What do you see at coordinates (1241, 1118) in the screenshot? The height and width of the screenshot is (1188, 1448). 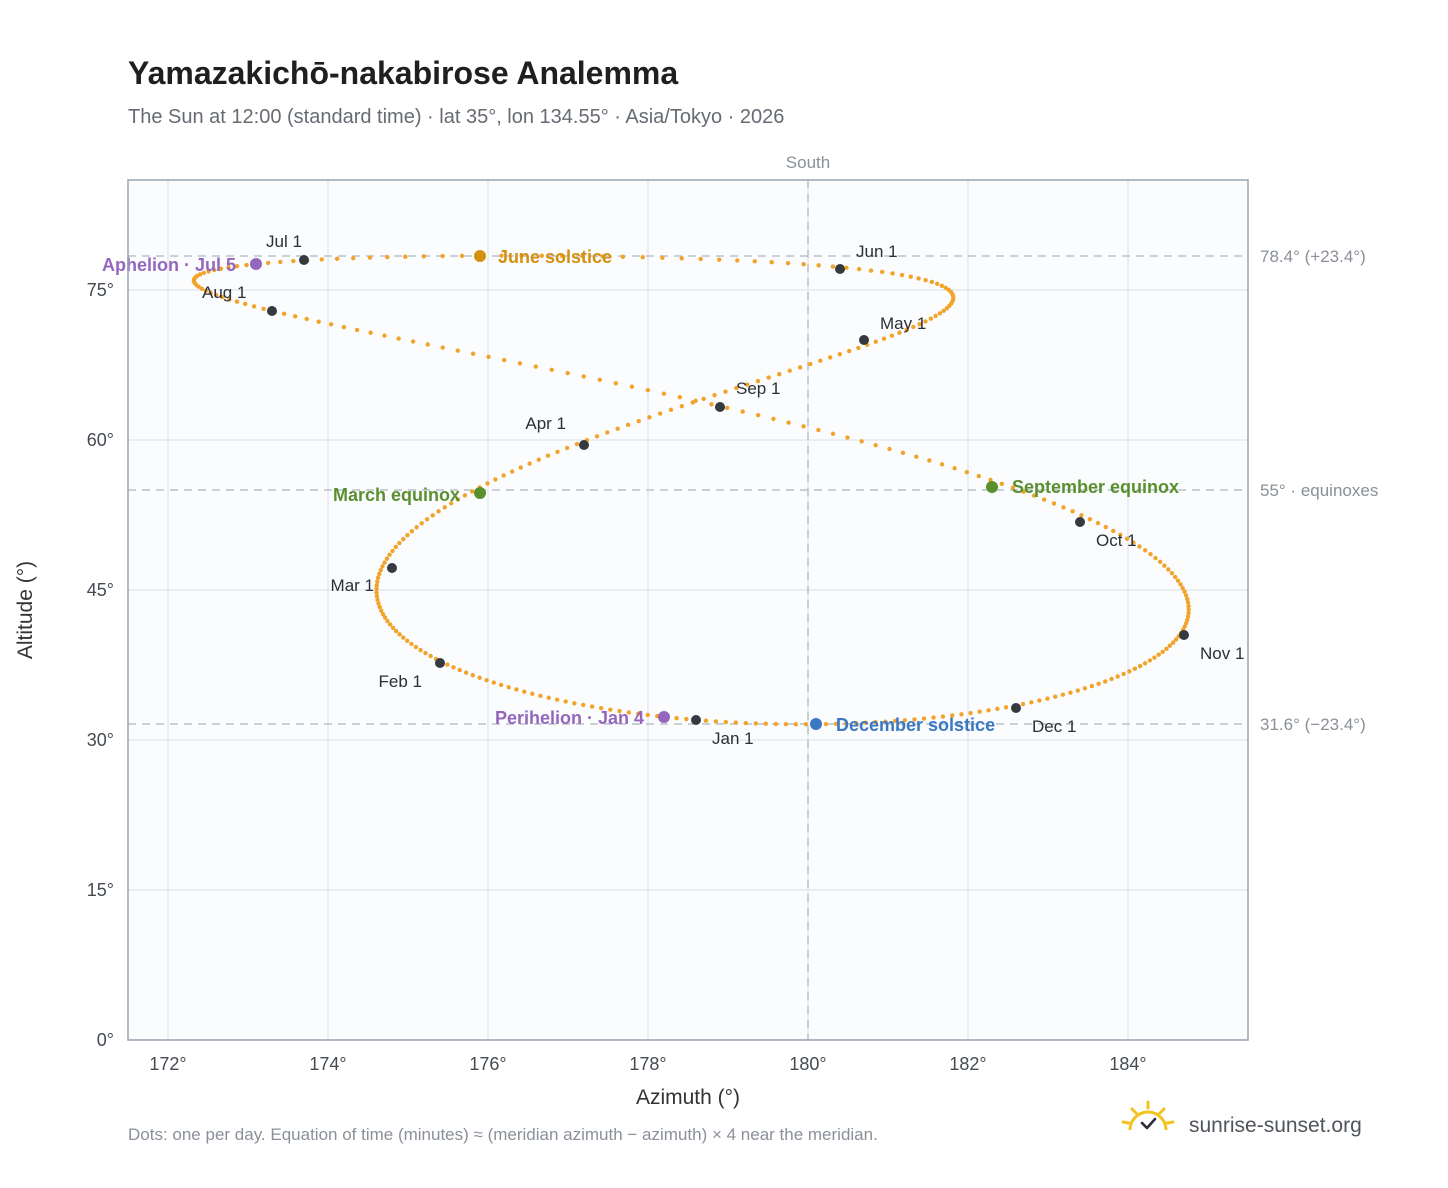 I see `brand-logo: sunrise-sunset.org` at bounding box center [1241, 1118].